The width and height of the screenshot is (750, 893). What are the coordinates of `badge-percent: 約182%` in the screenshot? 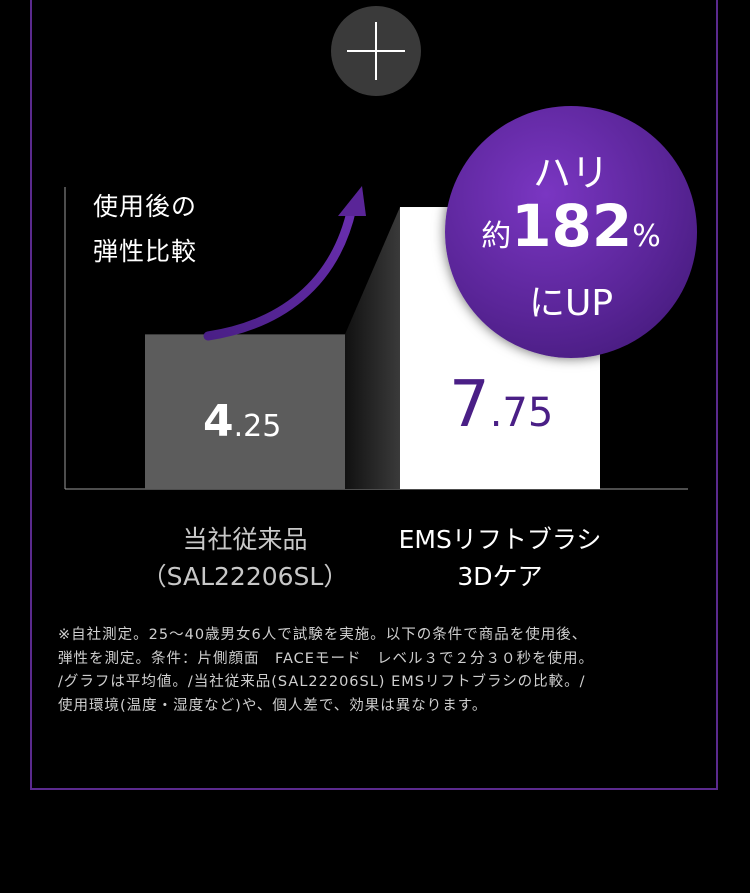 It's located at (571, 226).